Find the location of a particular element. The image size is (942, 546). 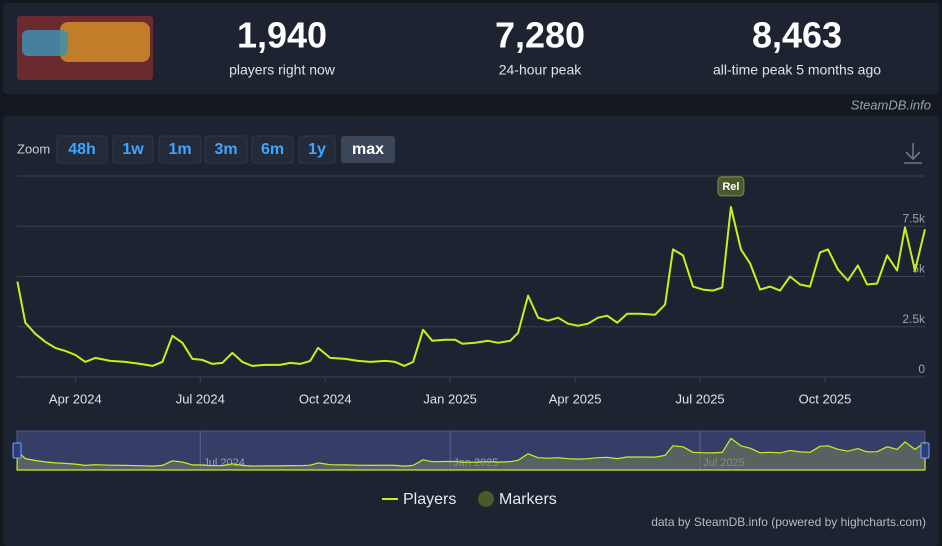

stat-value: 8,463 is located at coordinates (797, 35).